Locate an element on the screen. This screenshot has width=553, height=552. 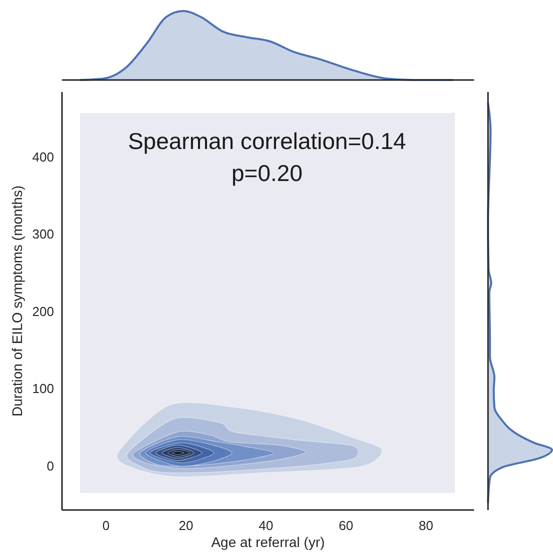
x-tick-label: 20 is located at coordinates (186, 525).